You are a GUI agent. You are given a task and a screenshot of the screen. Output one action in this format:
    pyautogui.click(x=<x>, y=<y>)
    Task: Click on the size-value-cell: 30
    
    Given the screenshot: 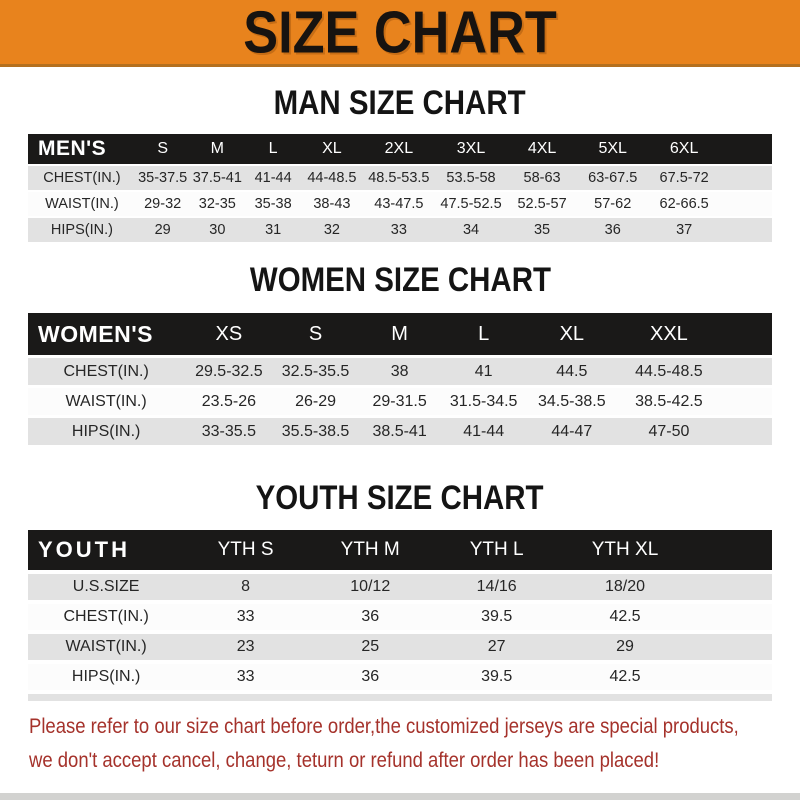 What is the action you would take?
    pyautogui.click(x=217, y=230)
    